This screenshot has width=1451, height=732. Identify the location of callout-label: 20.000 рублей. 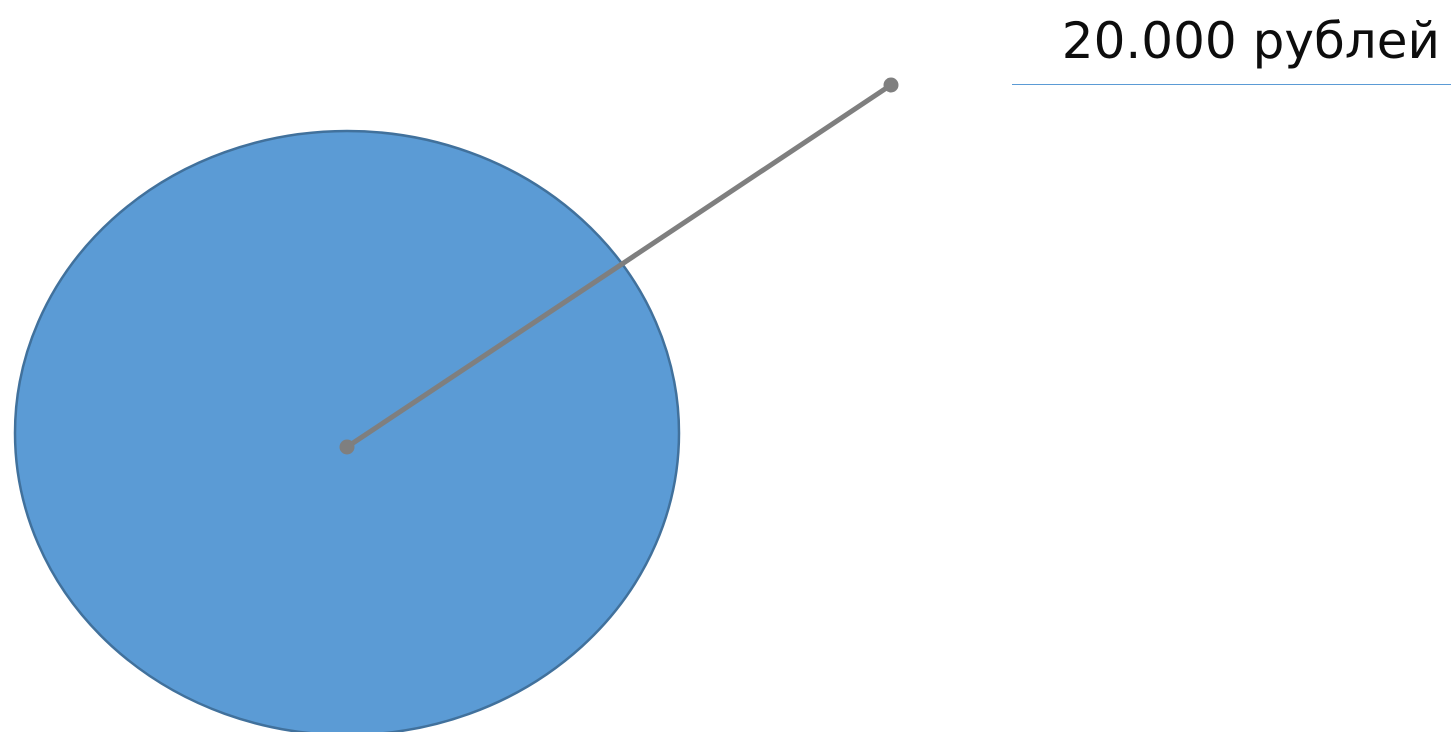
(1250, 41).